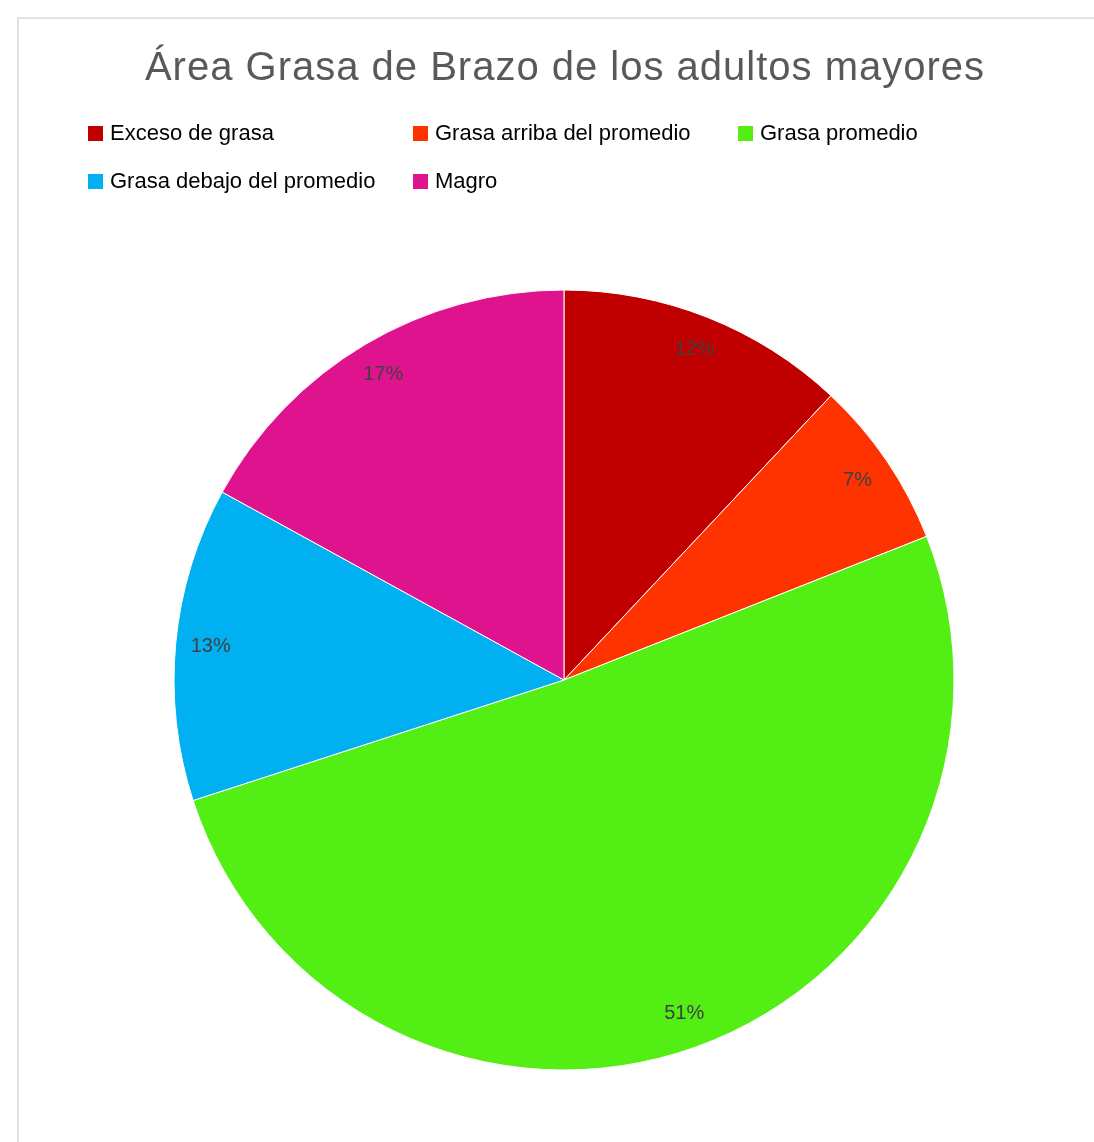  Describe the element at coordinates (466, 180) in the screenshot. I see `legend-label: Magro` at that location.